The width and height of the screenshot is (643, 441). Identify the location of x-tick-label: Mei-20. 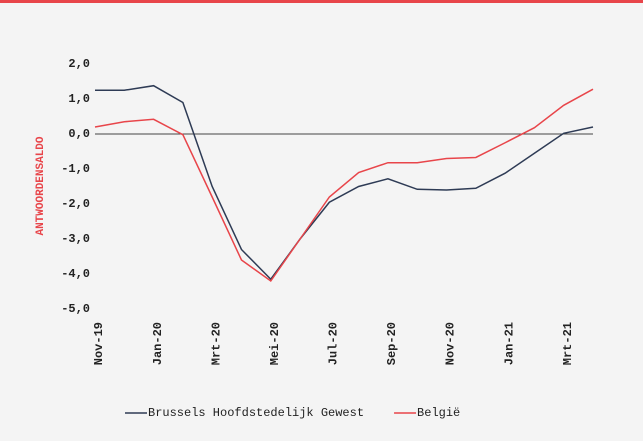
(275, 343).